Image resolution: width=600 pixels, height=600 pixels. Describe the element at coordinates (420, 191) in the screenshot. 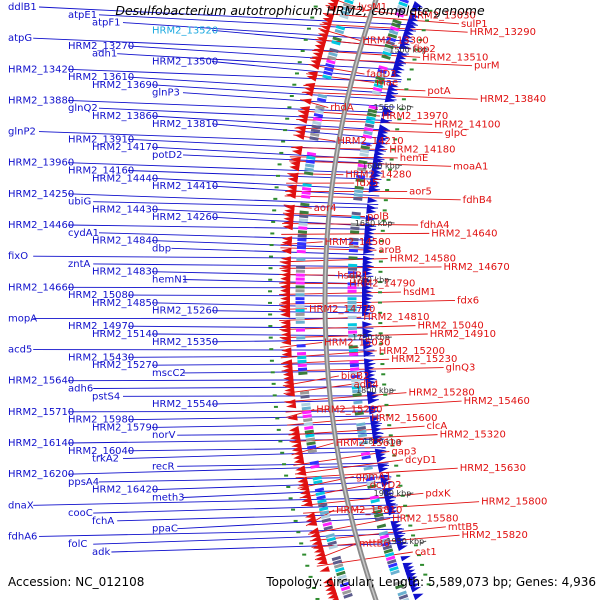

I see `reverse-gene-label: aor5` at that location.